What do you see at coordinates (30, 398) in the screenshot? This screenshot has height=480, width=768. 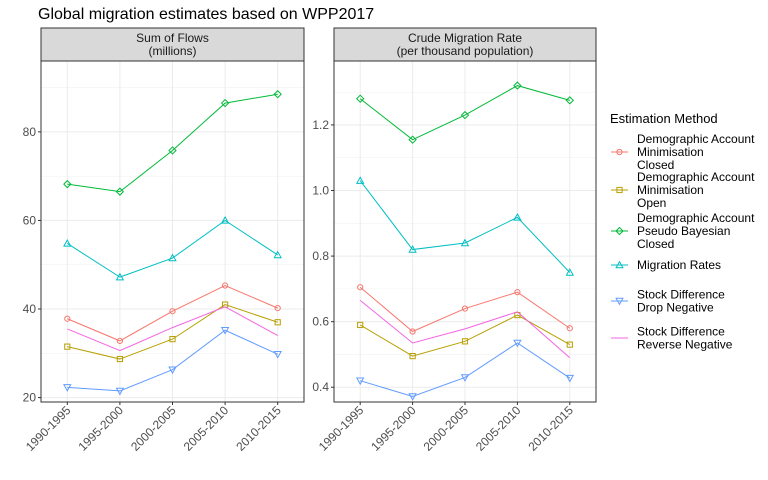 I see `y-tick-label: 20` at bounding box center [30, 398].